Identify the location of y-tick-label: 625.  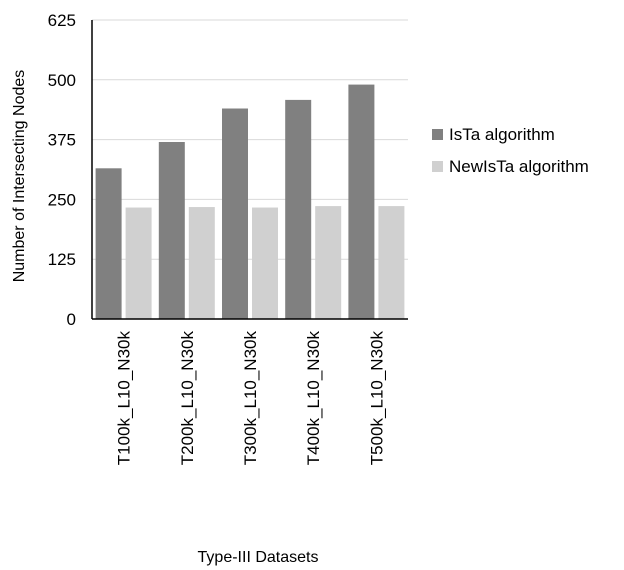
(62, 20).